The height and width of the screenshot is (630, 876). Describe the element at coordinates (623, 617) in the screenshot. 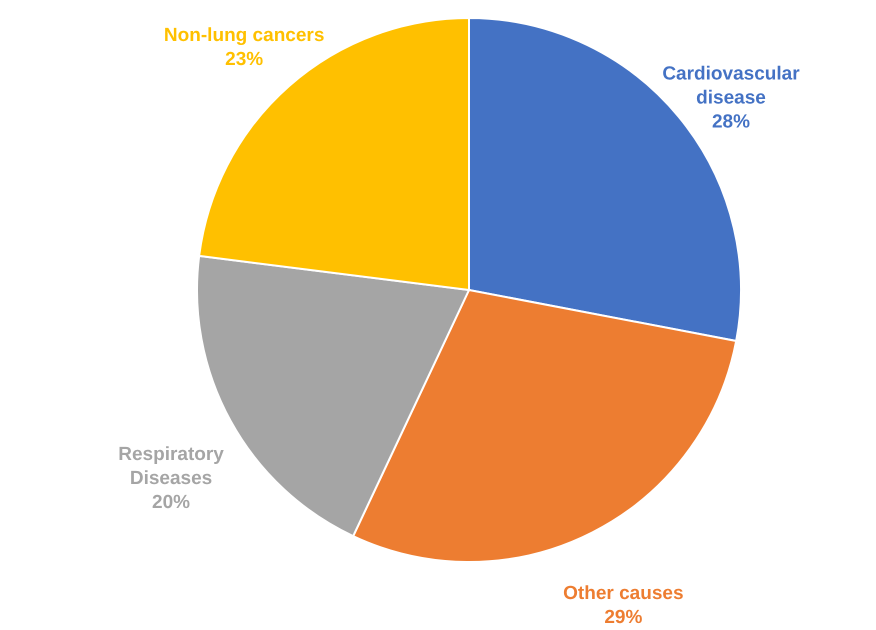

I see `data-label: 29%` at that location.